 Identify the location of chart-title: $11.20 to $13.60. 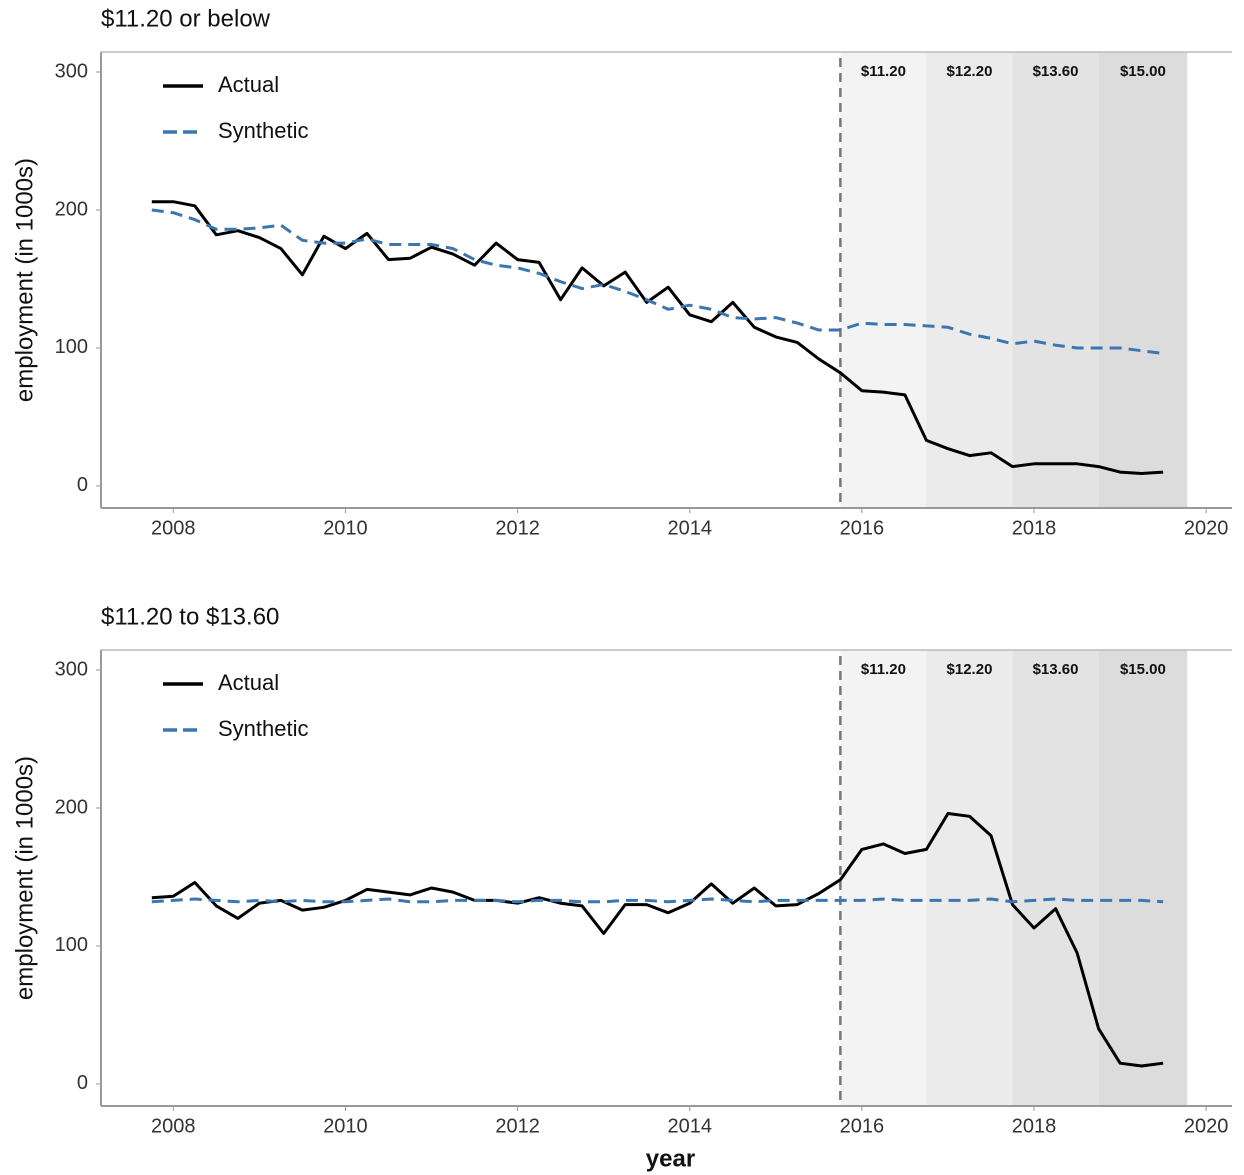
(190, 616).